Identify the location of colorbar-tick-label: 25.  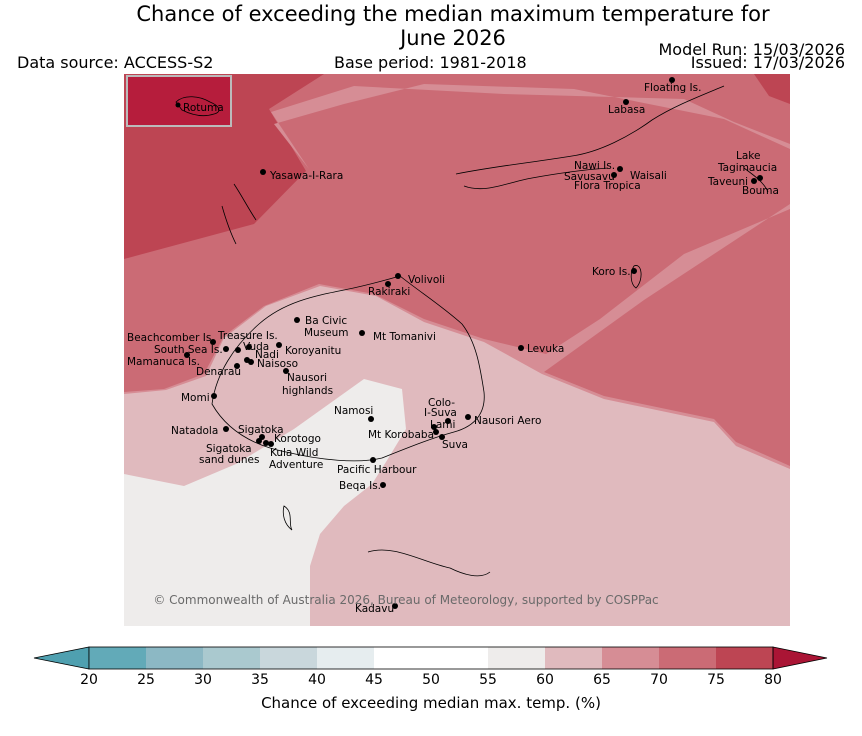
(146, 680).